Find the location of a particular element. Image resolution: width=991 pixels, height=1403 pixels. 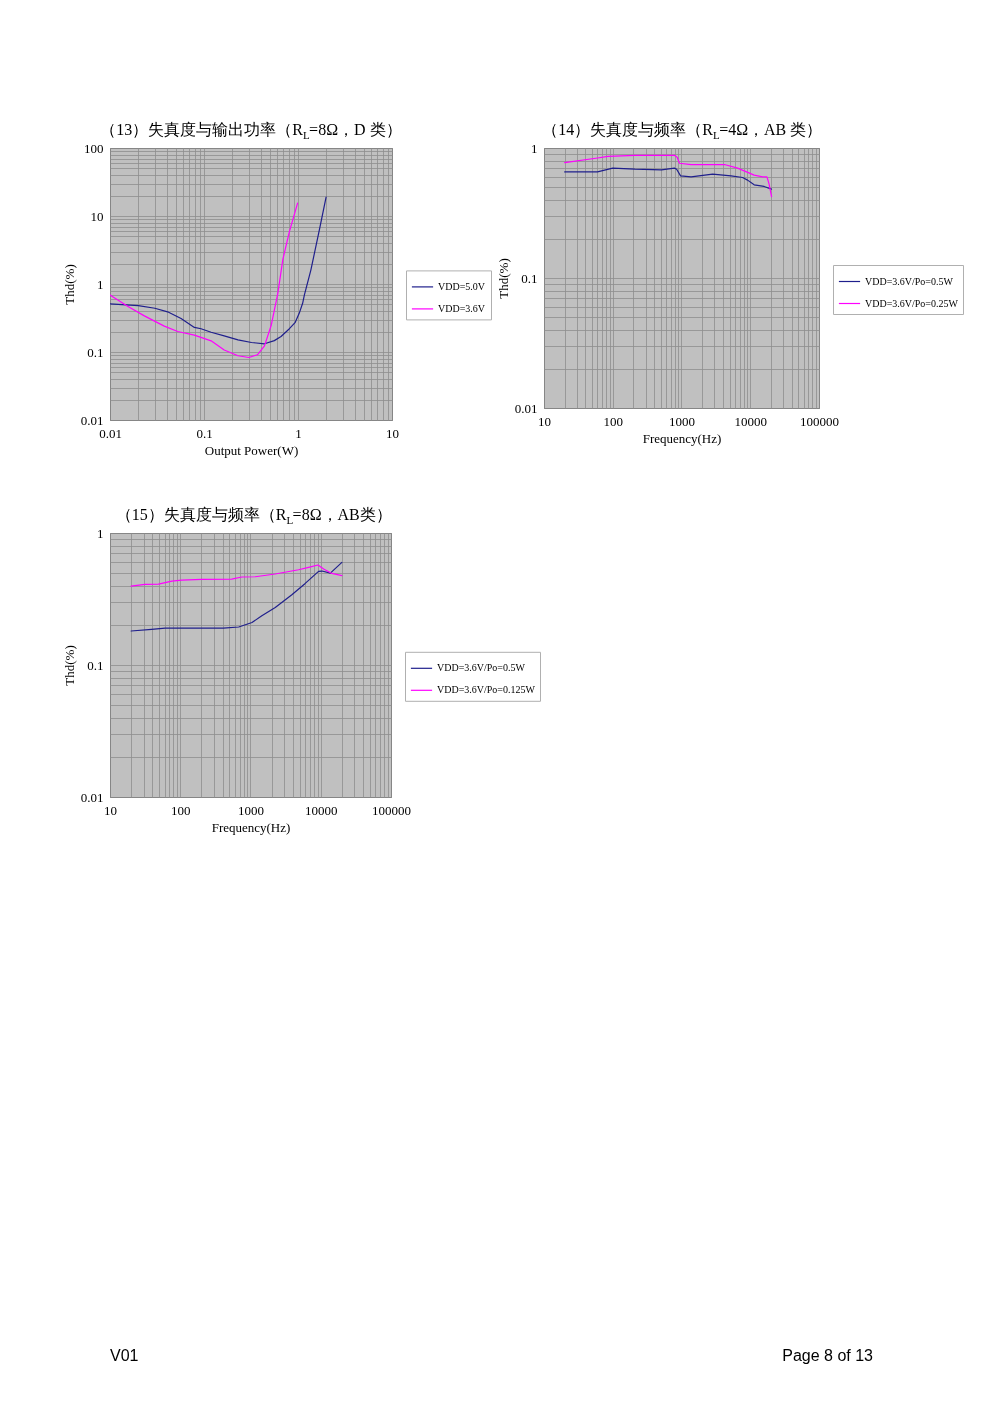

x-tick-label: 1 is located at coordinates (298, 433).